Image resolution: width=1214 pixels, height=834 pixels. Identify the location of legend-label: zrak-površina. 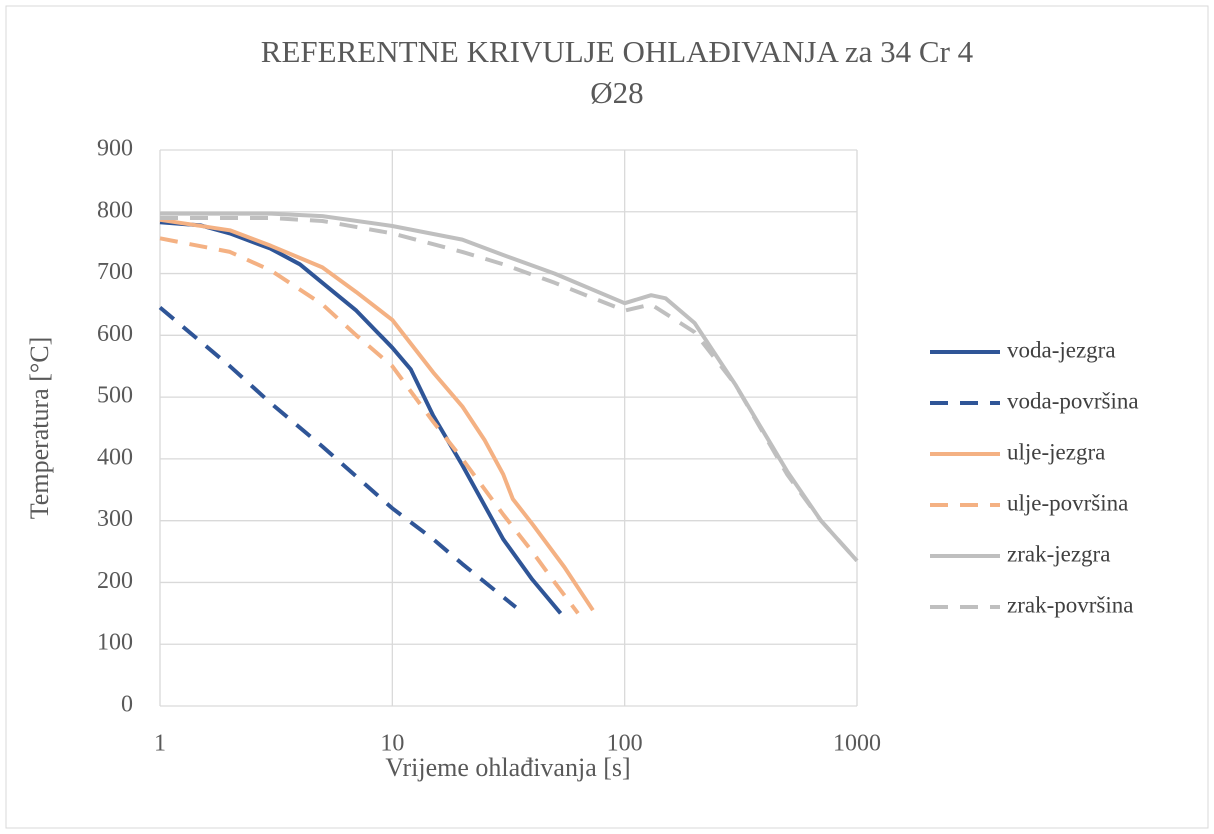
(1070, 604).